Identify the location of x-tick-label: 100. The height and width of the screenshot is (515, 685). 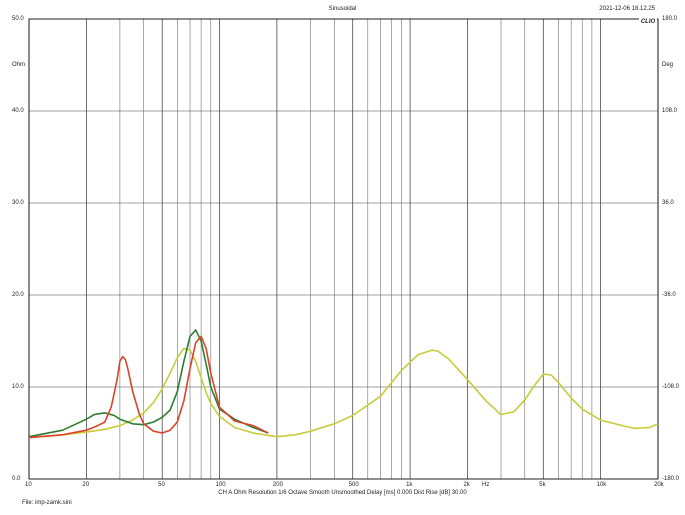
(220, 485).